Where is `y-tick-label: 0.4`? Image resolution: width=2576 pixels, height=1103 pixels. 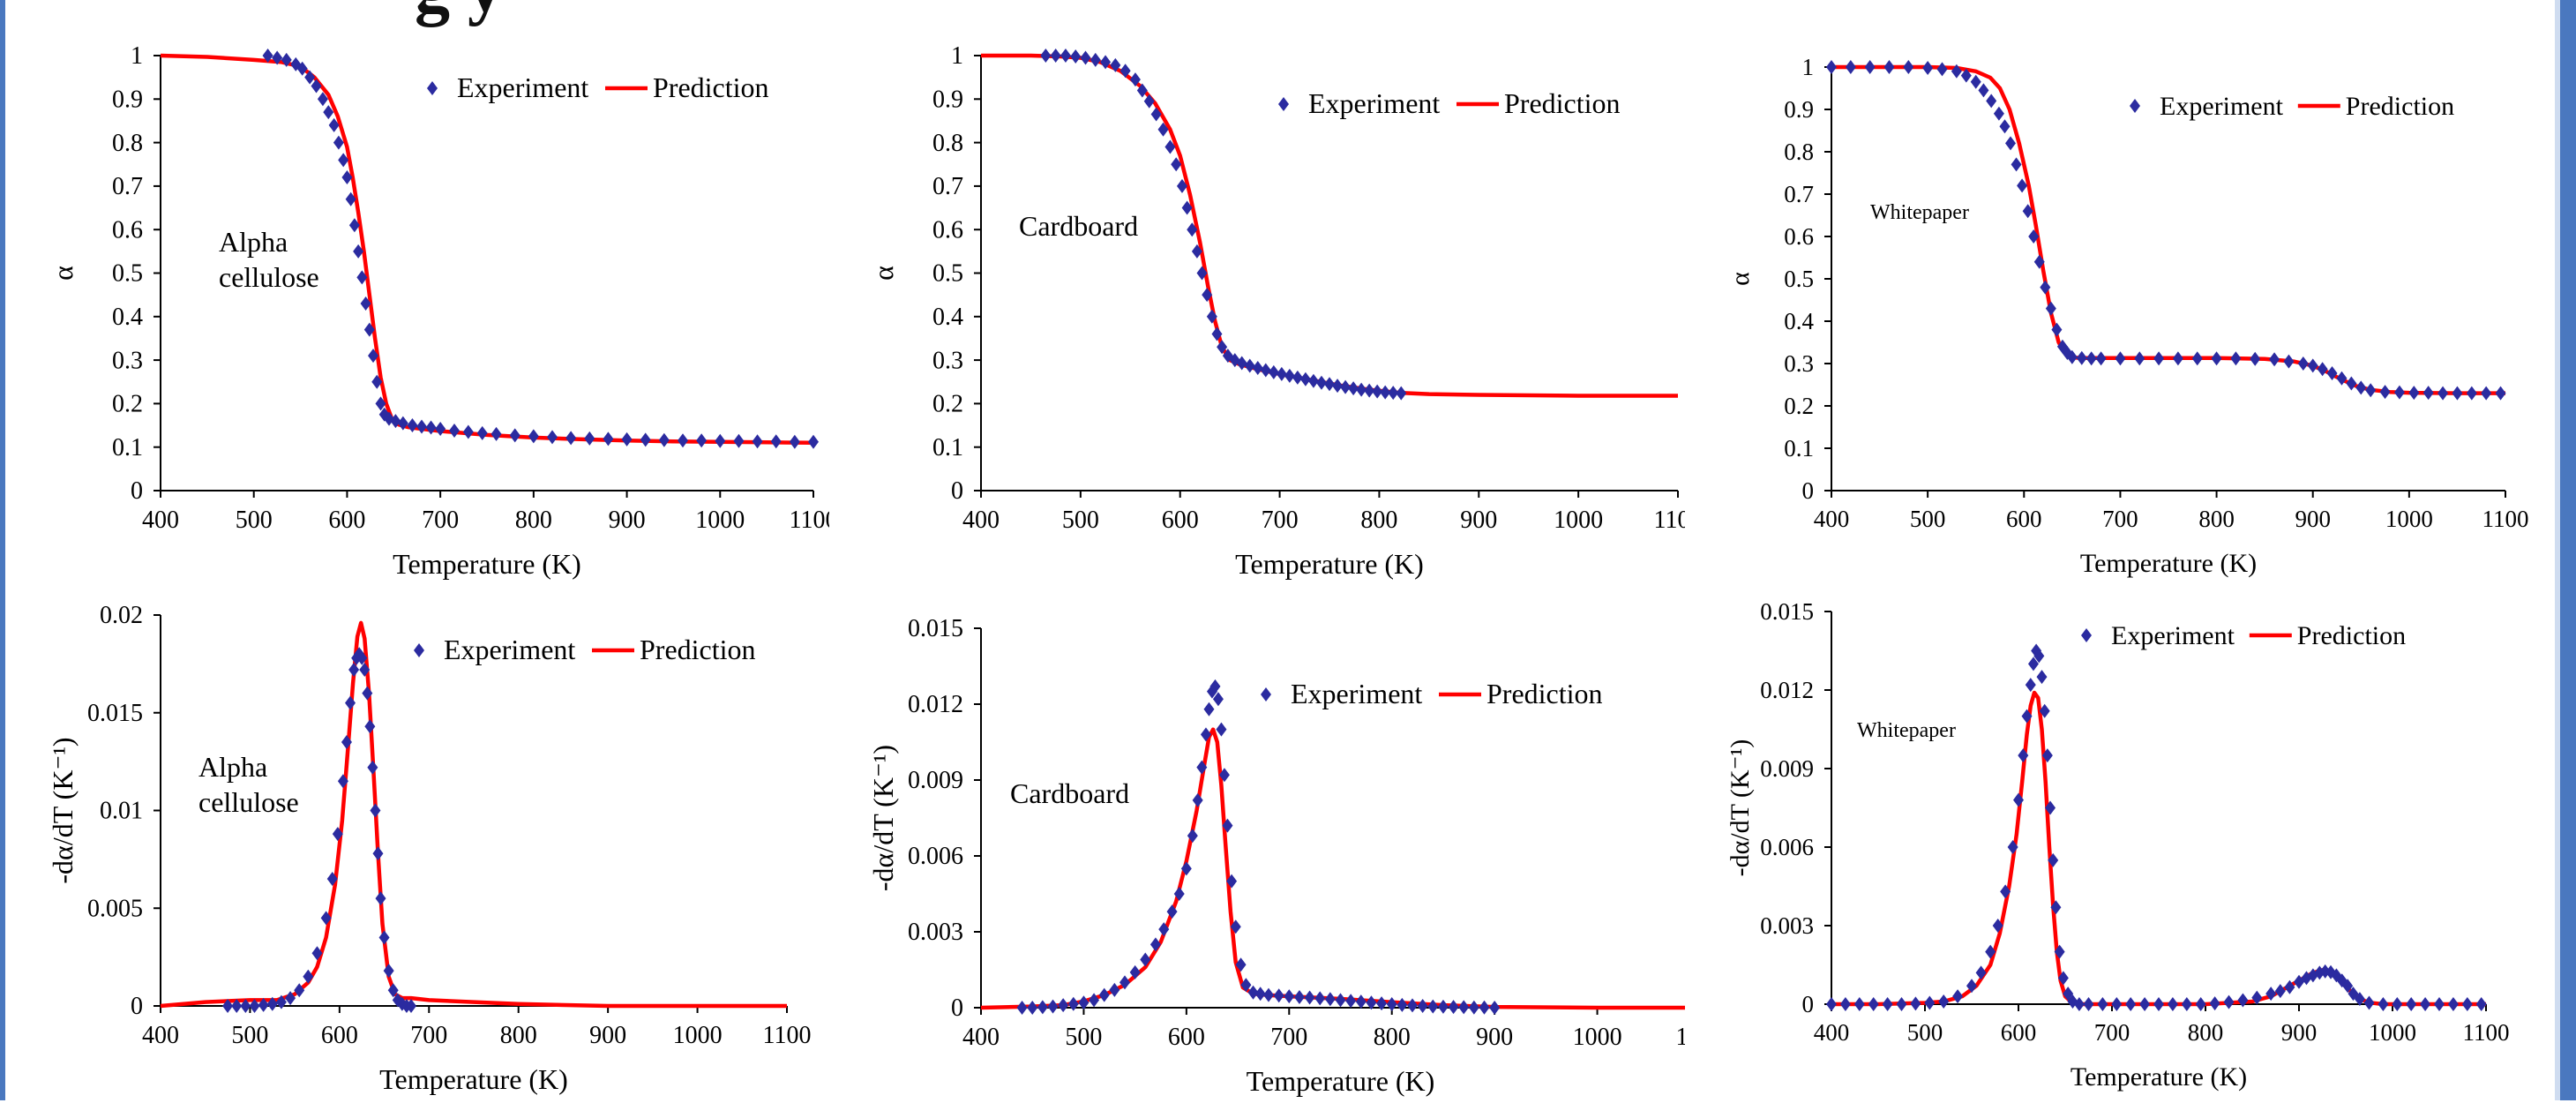
y-tick-label: 0.4 is located at coordinates (1799, 321).